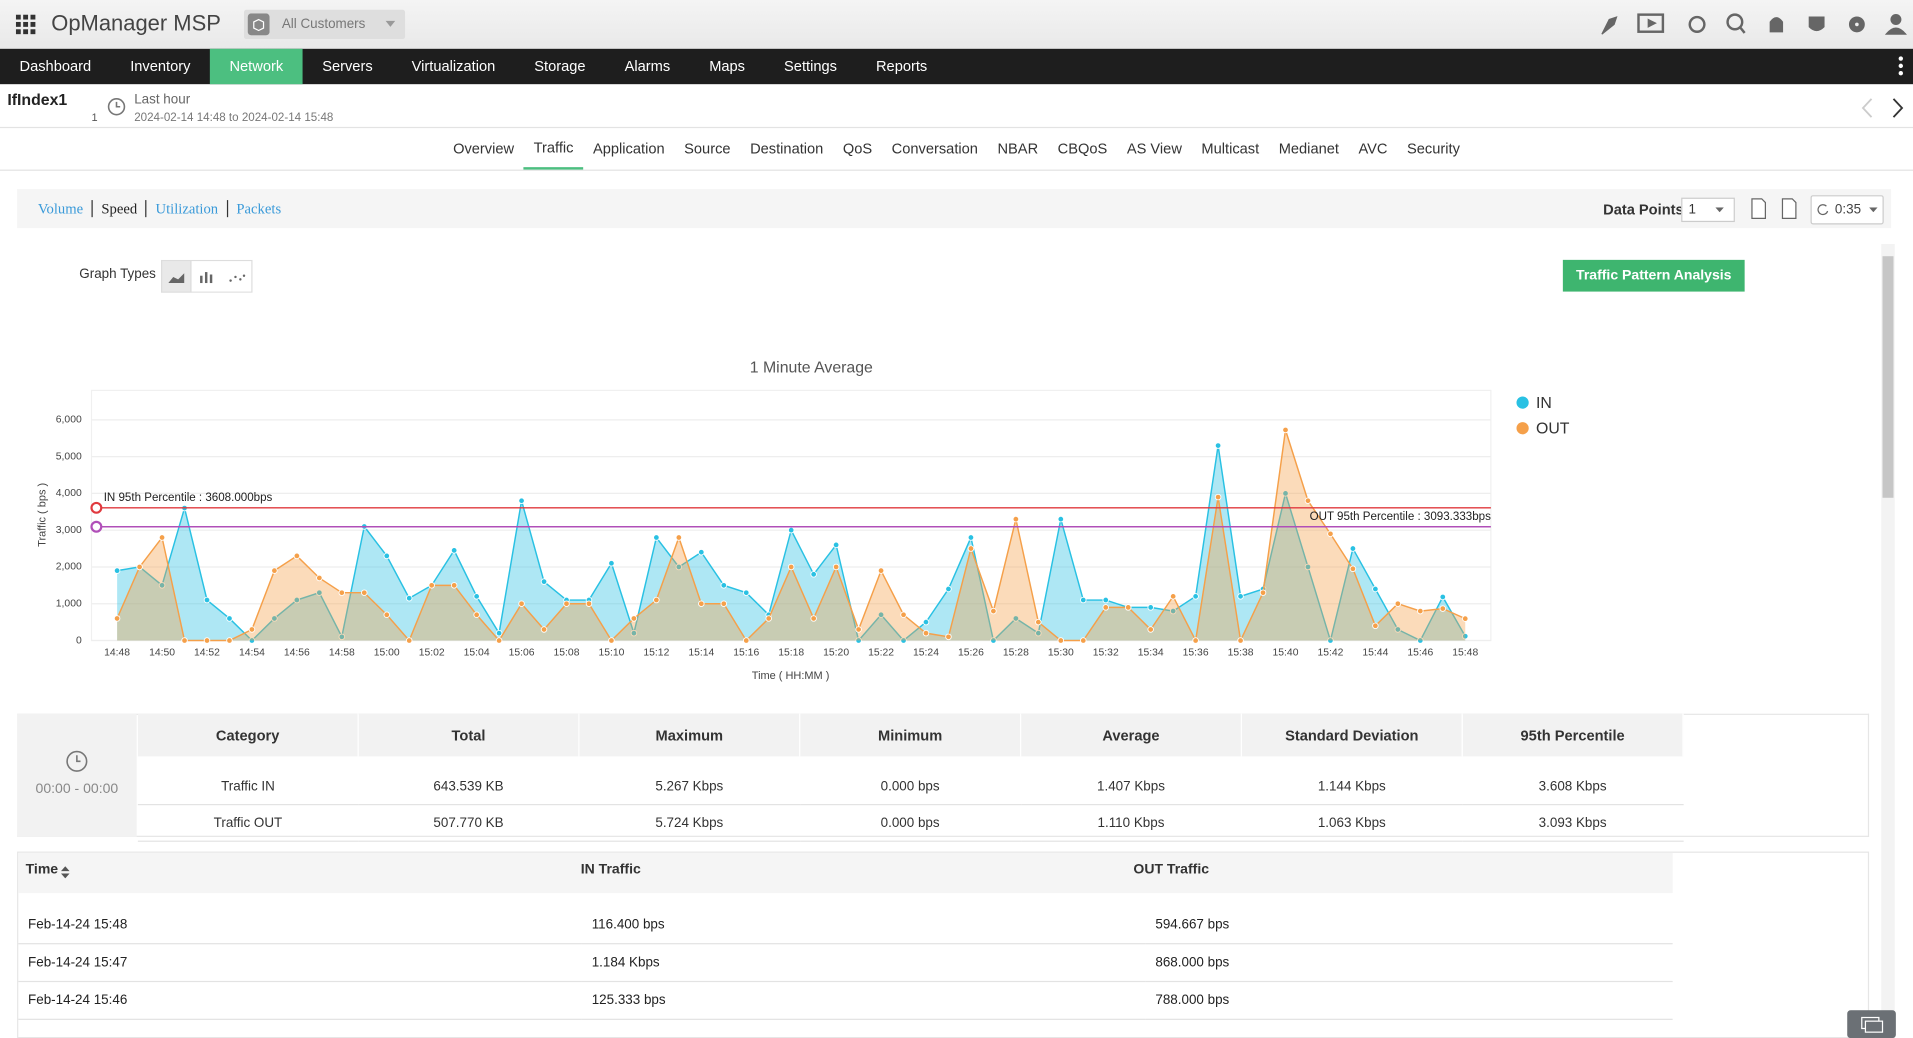 Image resolution: width=1913 pixels, height=1038 pixels. Describe the element at coordinates (297, 652) in the screenshot. I see `x-tick-label: 14:56` at that location.